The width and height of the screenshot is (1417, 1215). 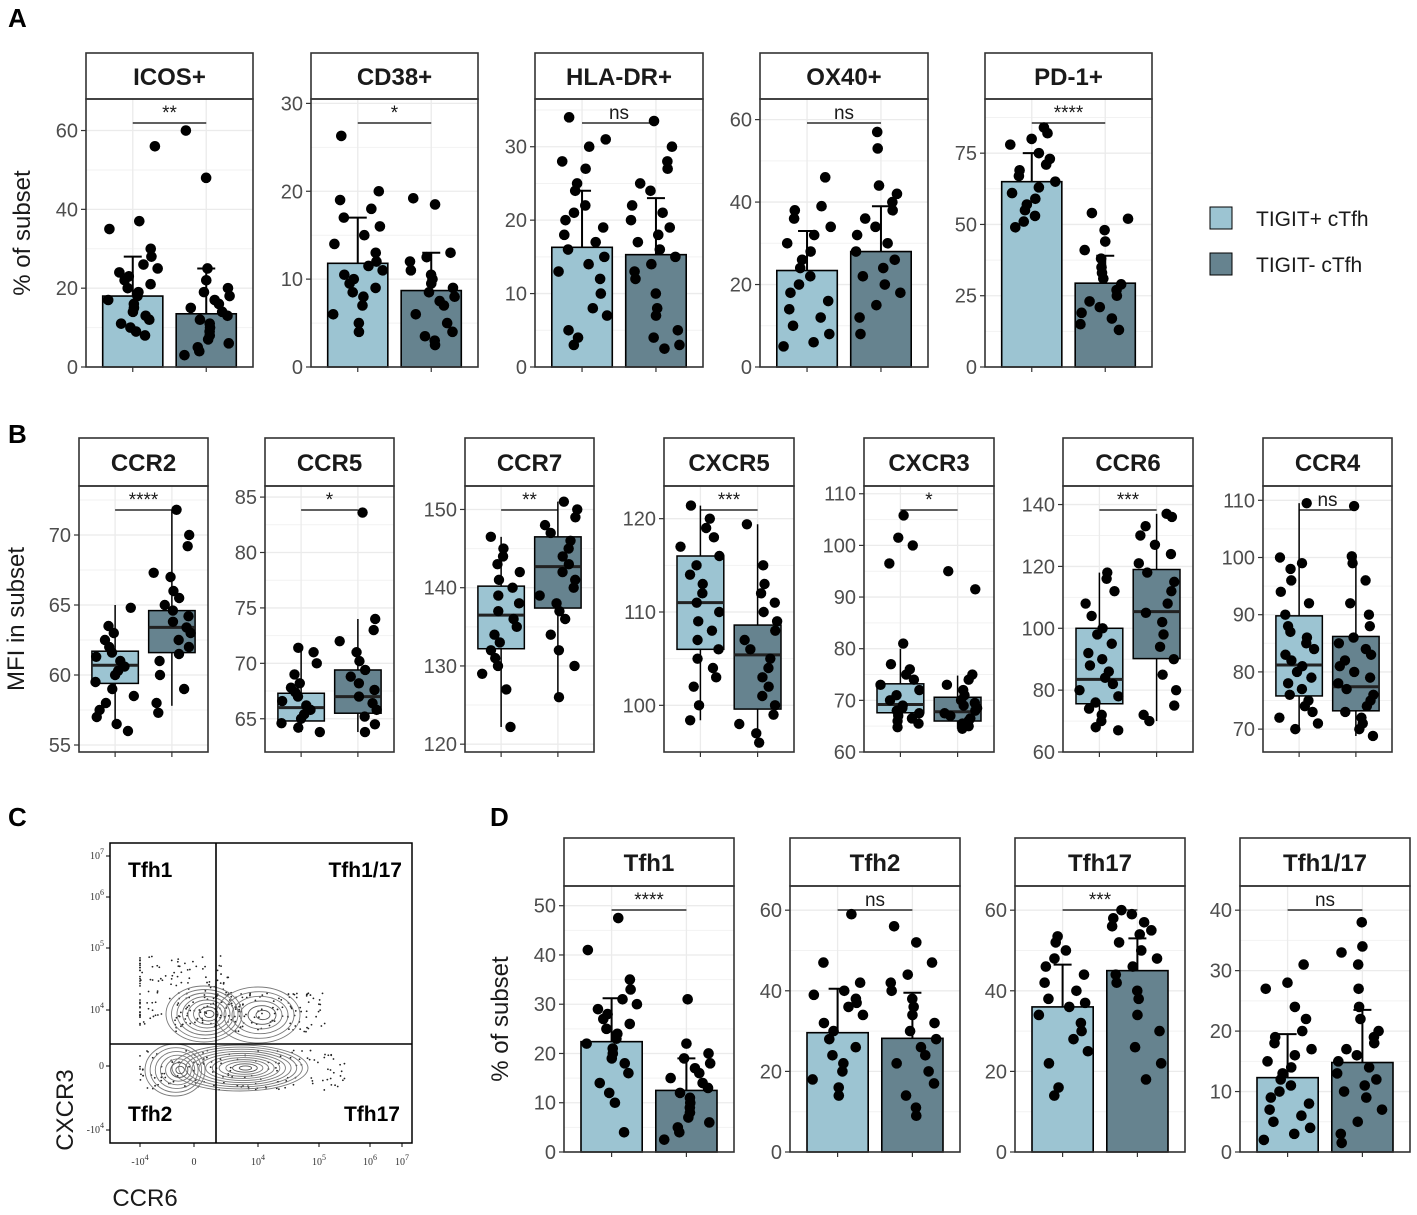 What do you see at coordinates (380, 215) in the screenshot?
I see `facet-cd38: 0 10 20 30 * CD38+` at bounding box center [380, 215].